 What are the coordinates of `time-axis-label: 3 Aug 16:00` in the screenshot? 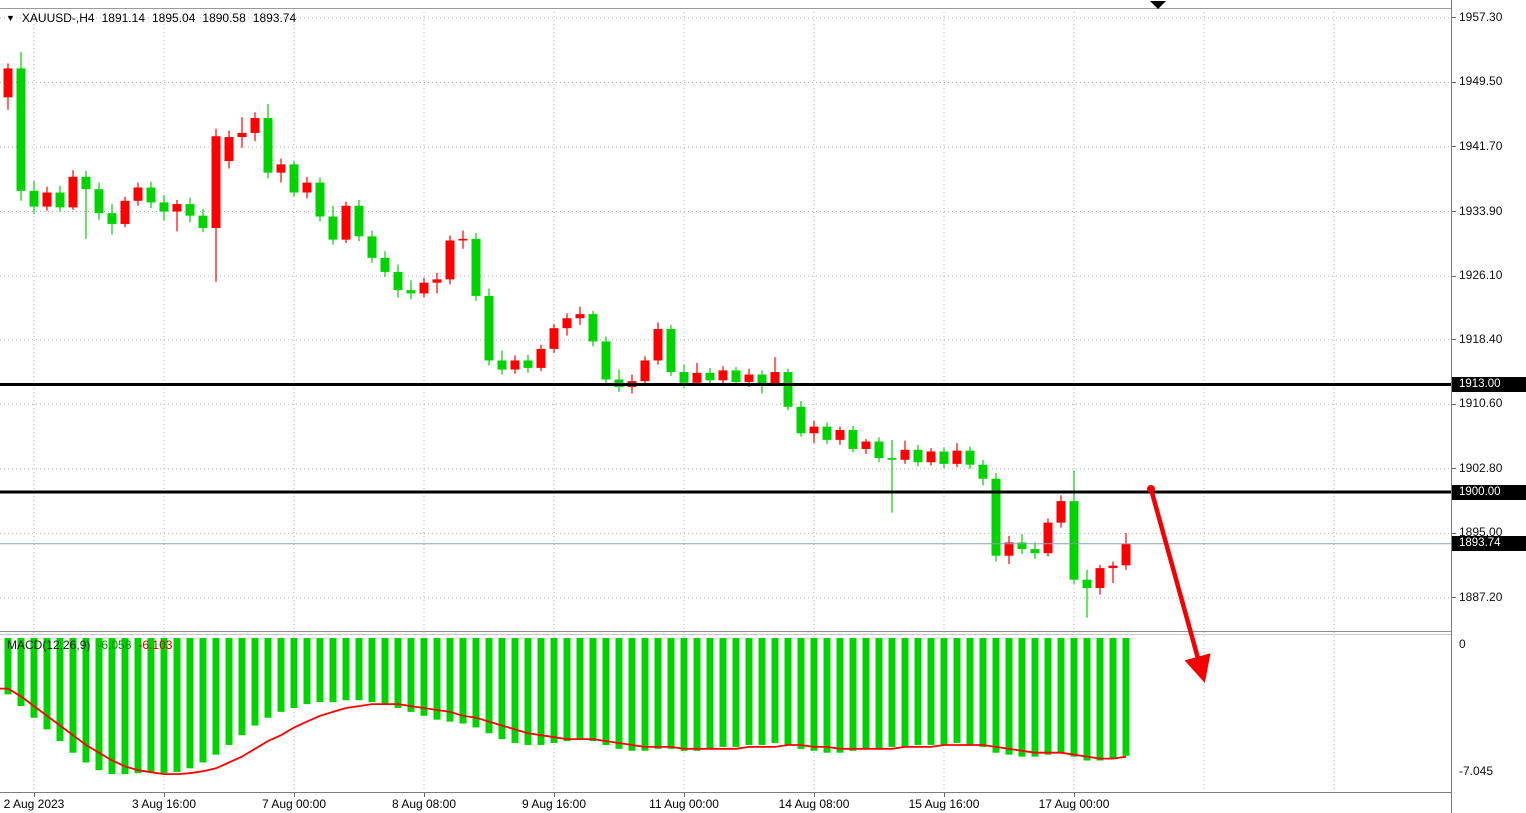 It's located at (164, 804).